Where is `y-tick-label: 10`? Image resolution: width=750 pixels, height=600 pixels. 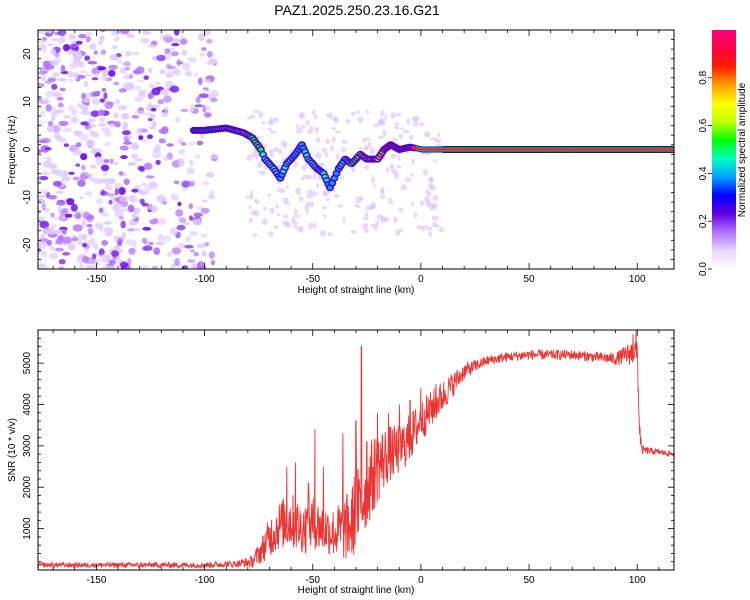
y-tick-label: 10 is located at coordinates (27, 102).